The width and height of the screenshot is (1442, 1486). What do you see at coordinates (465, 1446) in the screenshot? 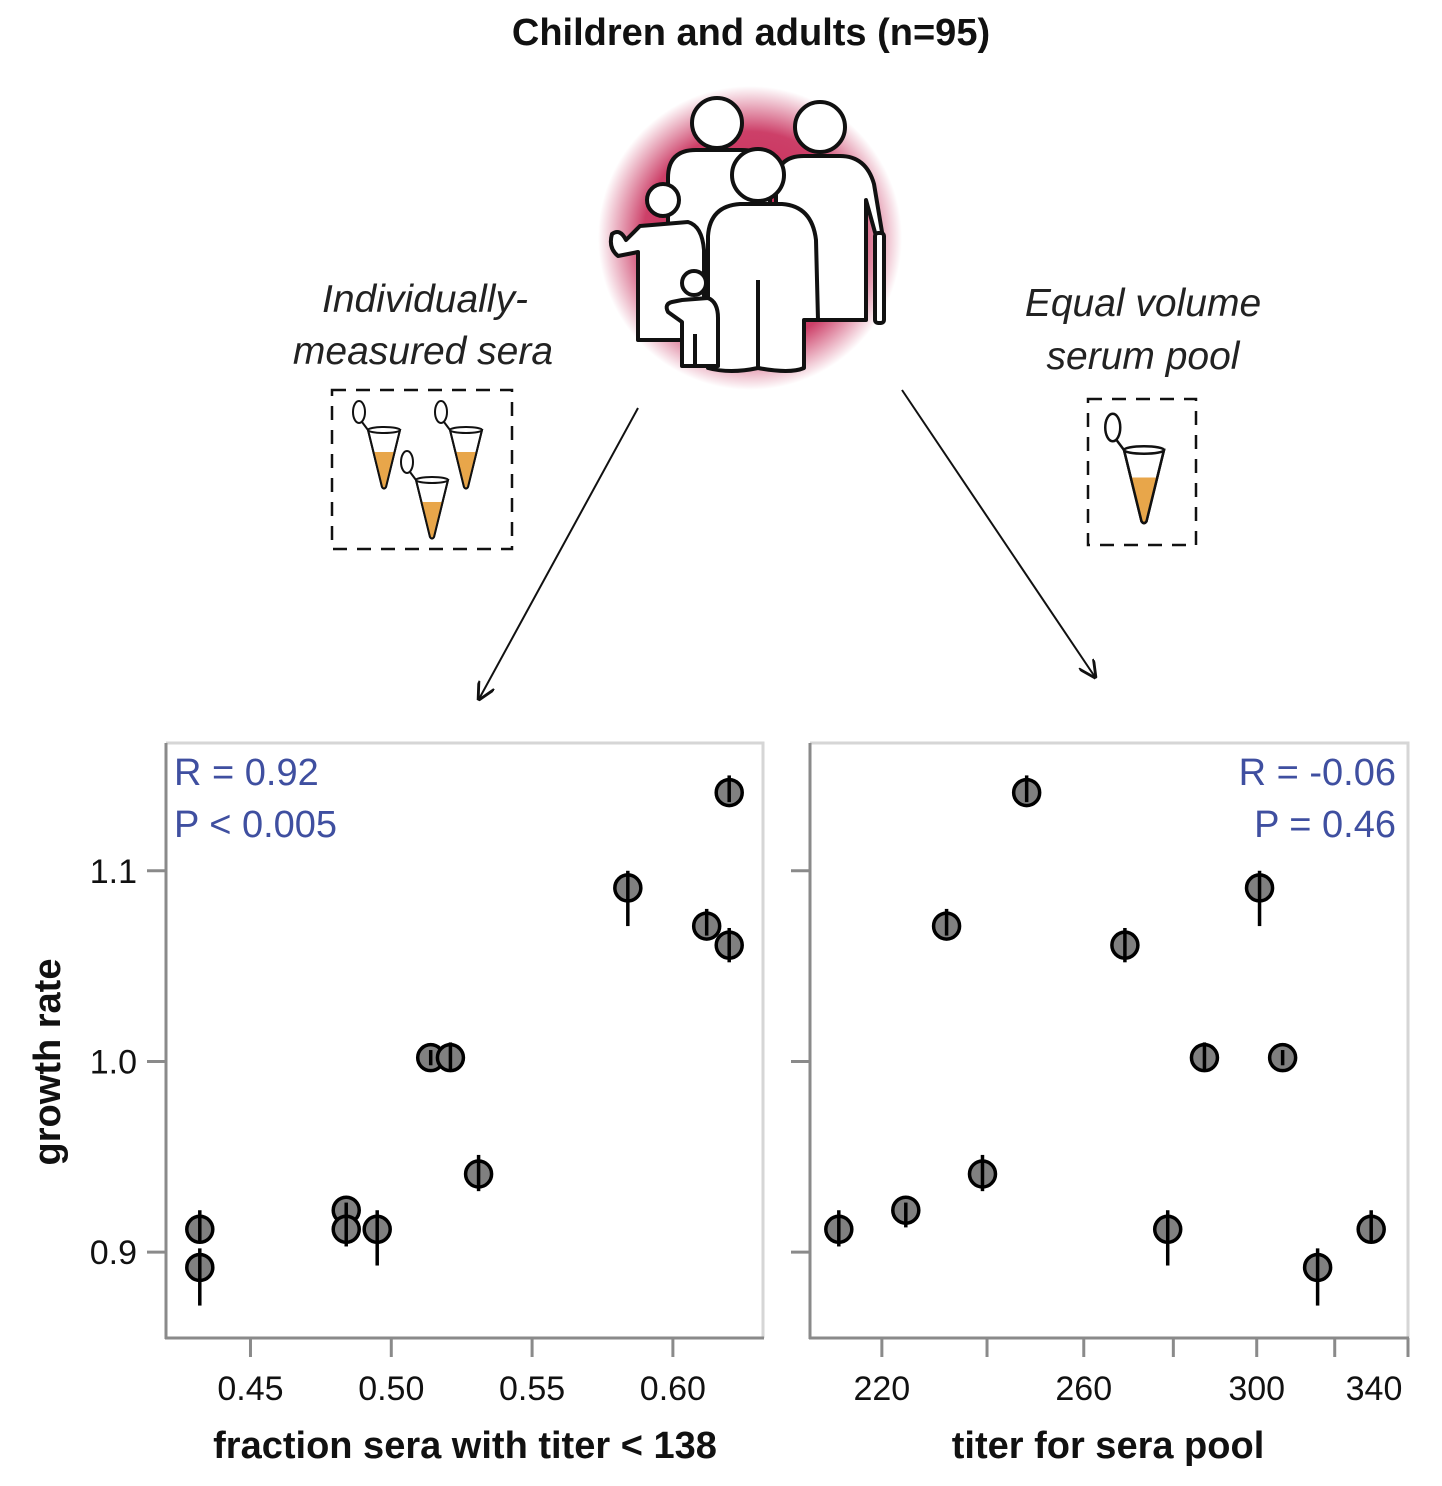
I see `left-x-axis-label: fraction sera with titer < 138` at bounding box center [465, 1446].